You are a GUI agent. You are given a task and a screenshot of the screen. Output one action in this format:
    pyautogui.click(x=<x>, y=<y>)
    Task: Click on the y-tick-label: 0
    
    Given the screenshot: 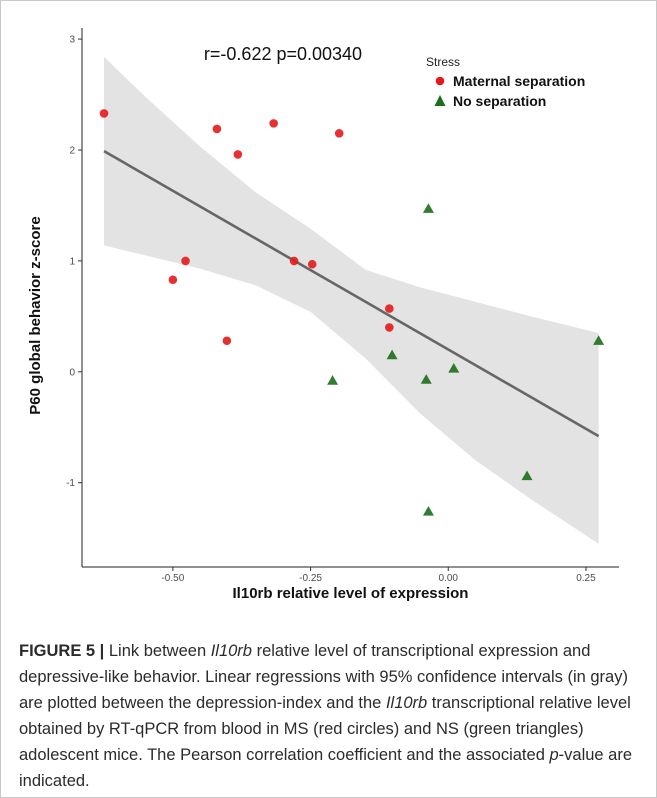 What is the action you would take?
    pyautogui.click(x=72, y=372)
    